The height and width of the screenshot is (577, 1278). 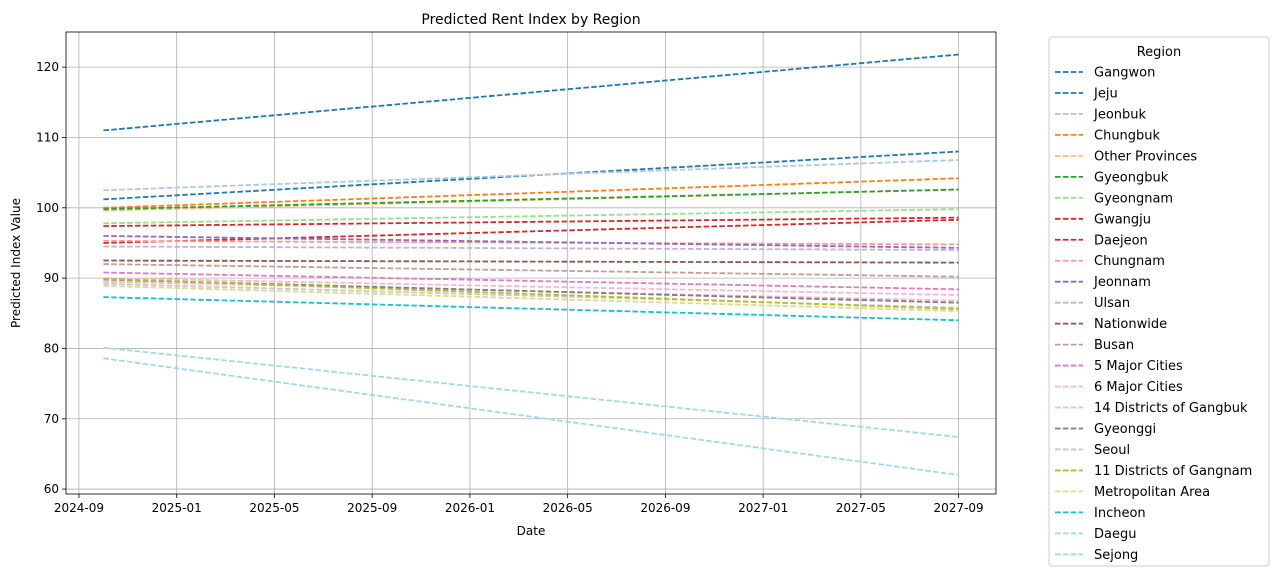 What do you see at coordinates (1114, 345) in the screenshot?
I see `legend-label: Busan` at bounding box center [1114, 345].